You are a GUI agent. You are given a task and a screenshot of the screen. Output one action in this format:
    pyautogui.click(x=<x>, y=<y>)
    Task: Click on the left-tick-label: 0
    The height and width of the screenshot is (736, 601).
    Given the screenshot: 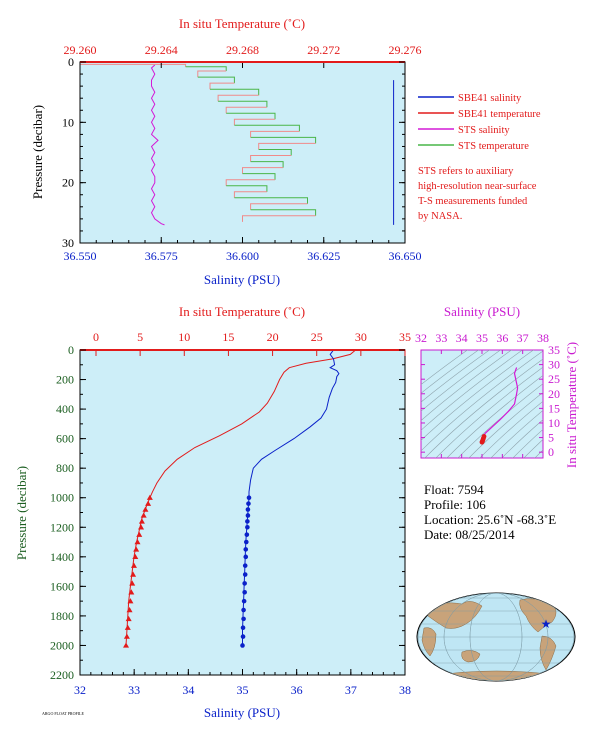 What is the action you would take?
    pyautogui.click(x=71, y=62)
    